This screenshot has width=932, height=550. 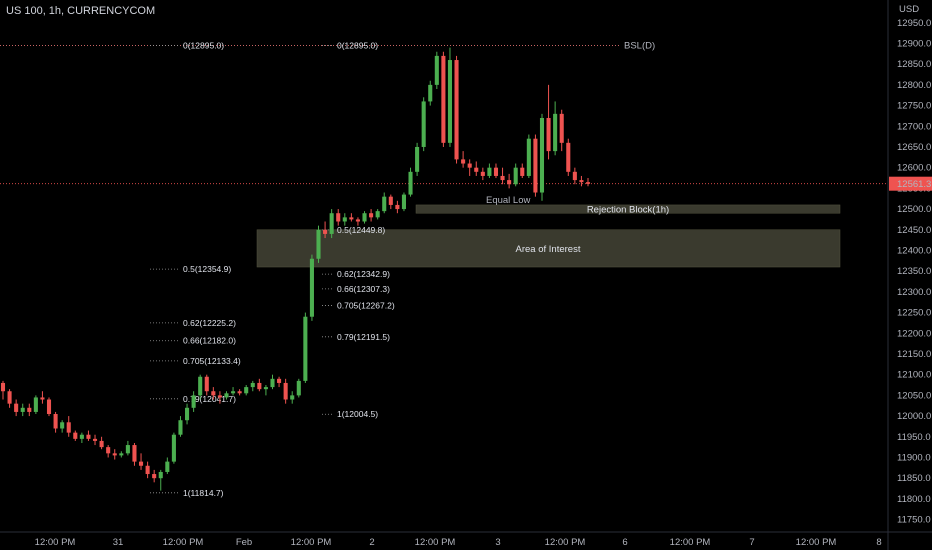 What do you see at coordinates (914, 416) in the screenshot?
I see `y-tick-label: 12000.0` at bounding box center [914, 416].